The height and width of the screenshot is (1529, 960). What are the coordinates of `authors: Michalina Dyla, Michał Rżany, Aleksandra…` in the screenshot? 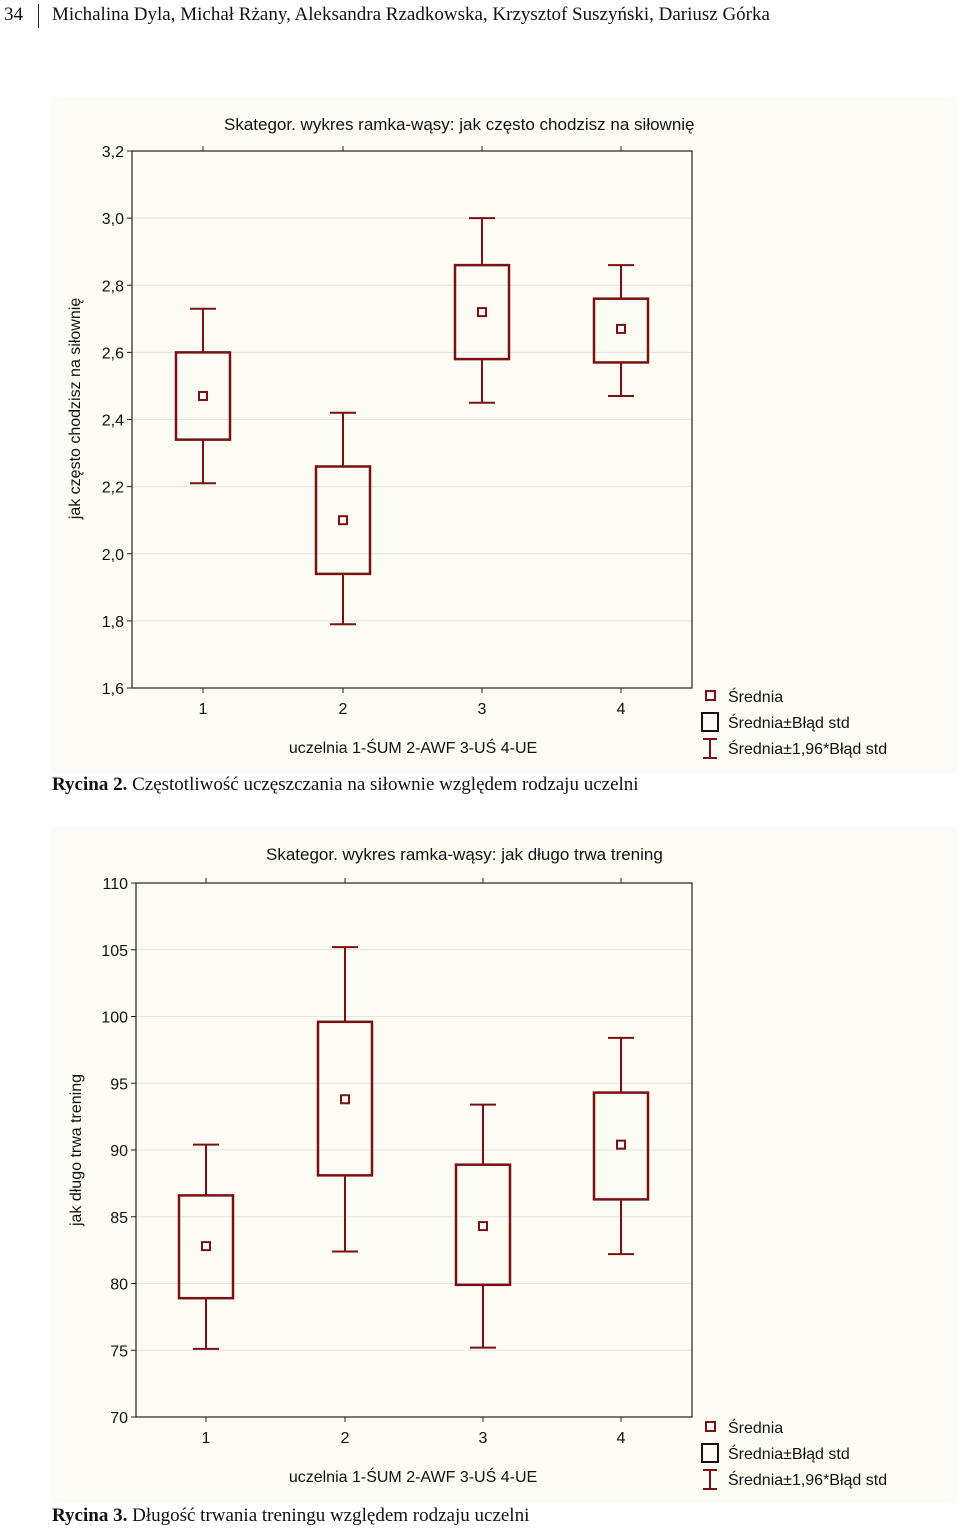 It's located at (411, 14).